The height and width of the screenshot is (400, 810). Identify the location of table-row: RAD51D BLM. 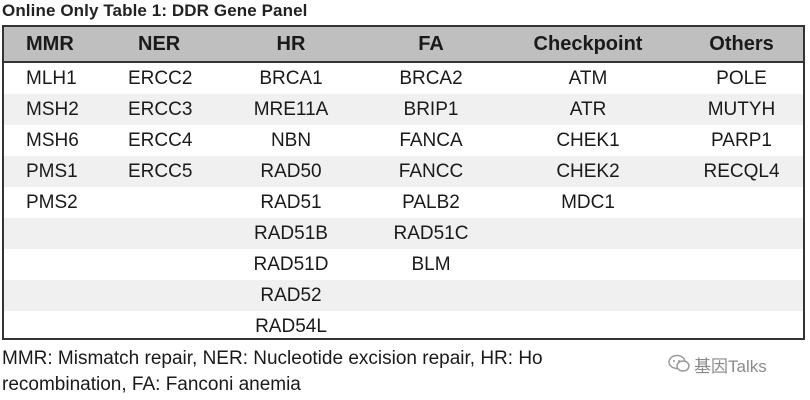
(403, 264).